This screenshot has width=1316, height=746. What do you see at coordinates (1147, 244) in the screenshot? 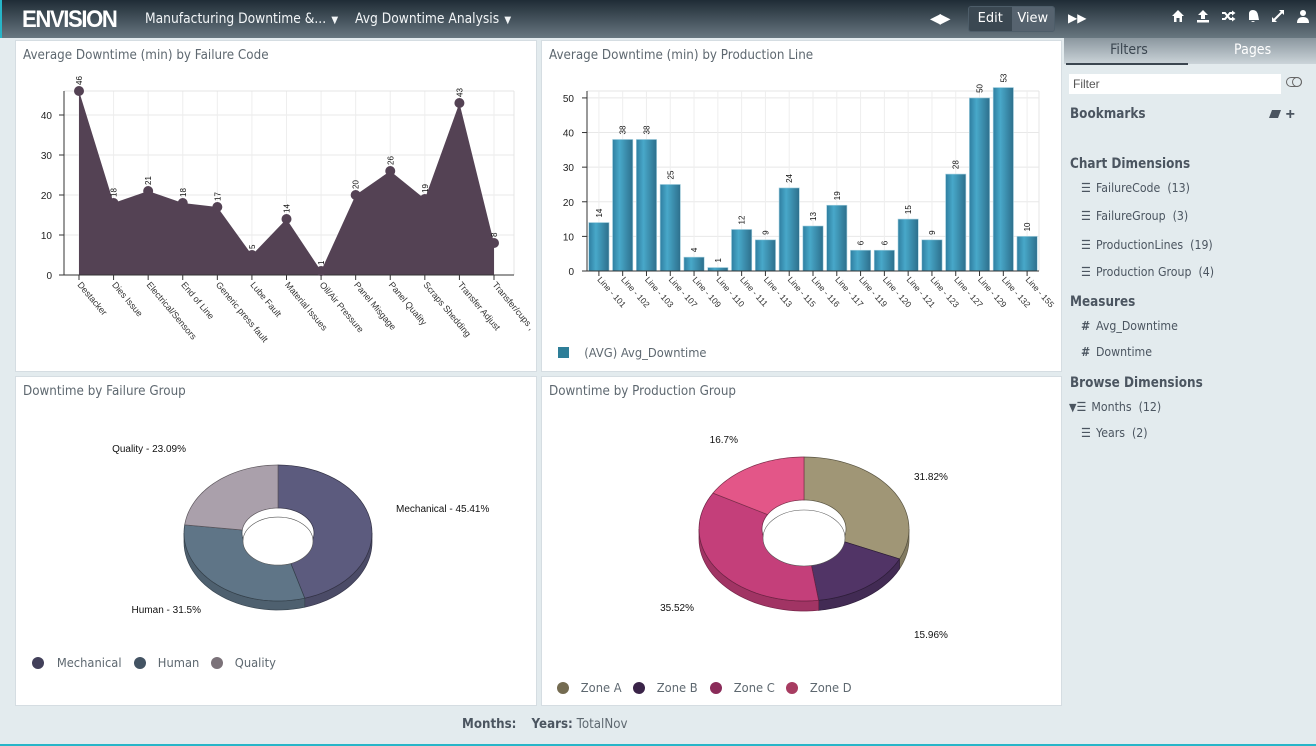
I see `dimension-item-productionlines: ☰ ProductionLines (19)` at bounding box center [1147, 244].